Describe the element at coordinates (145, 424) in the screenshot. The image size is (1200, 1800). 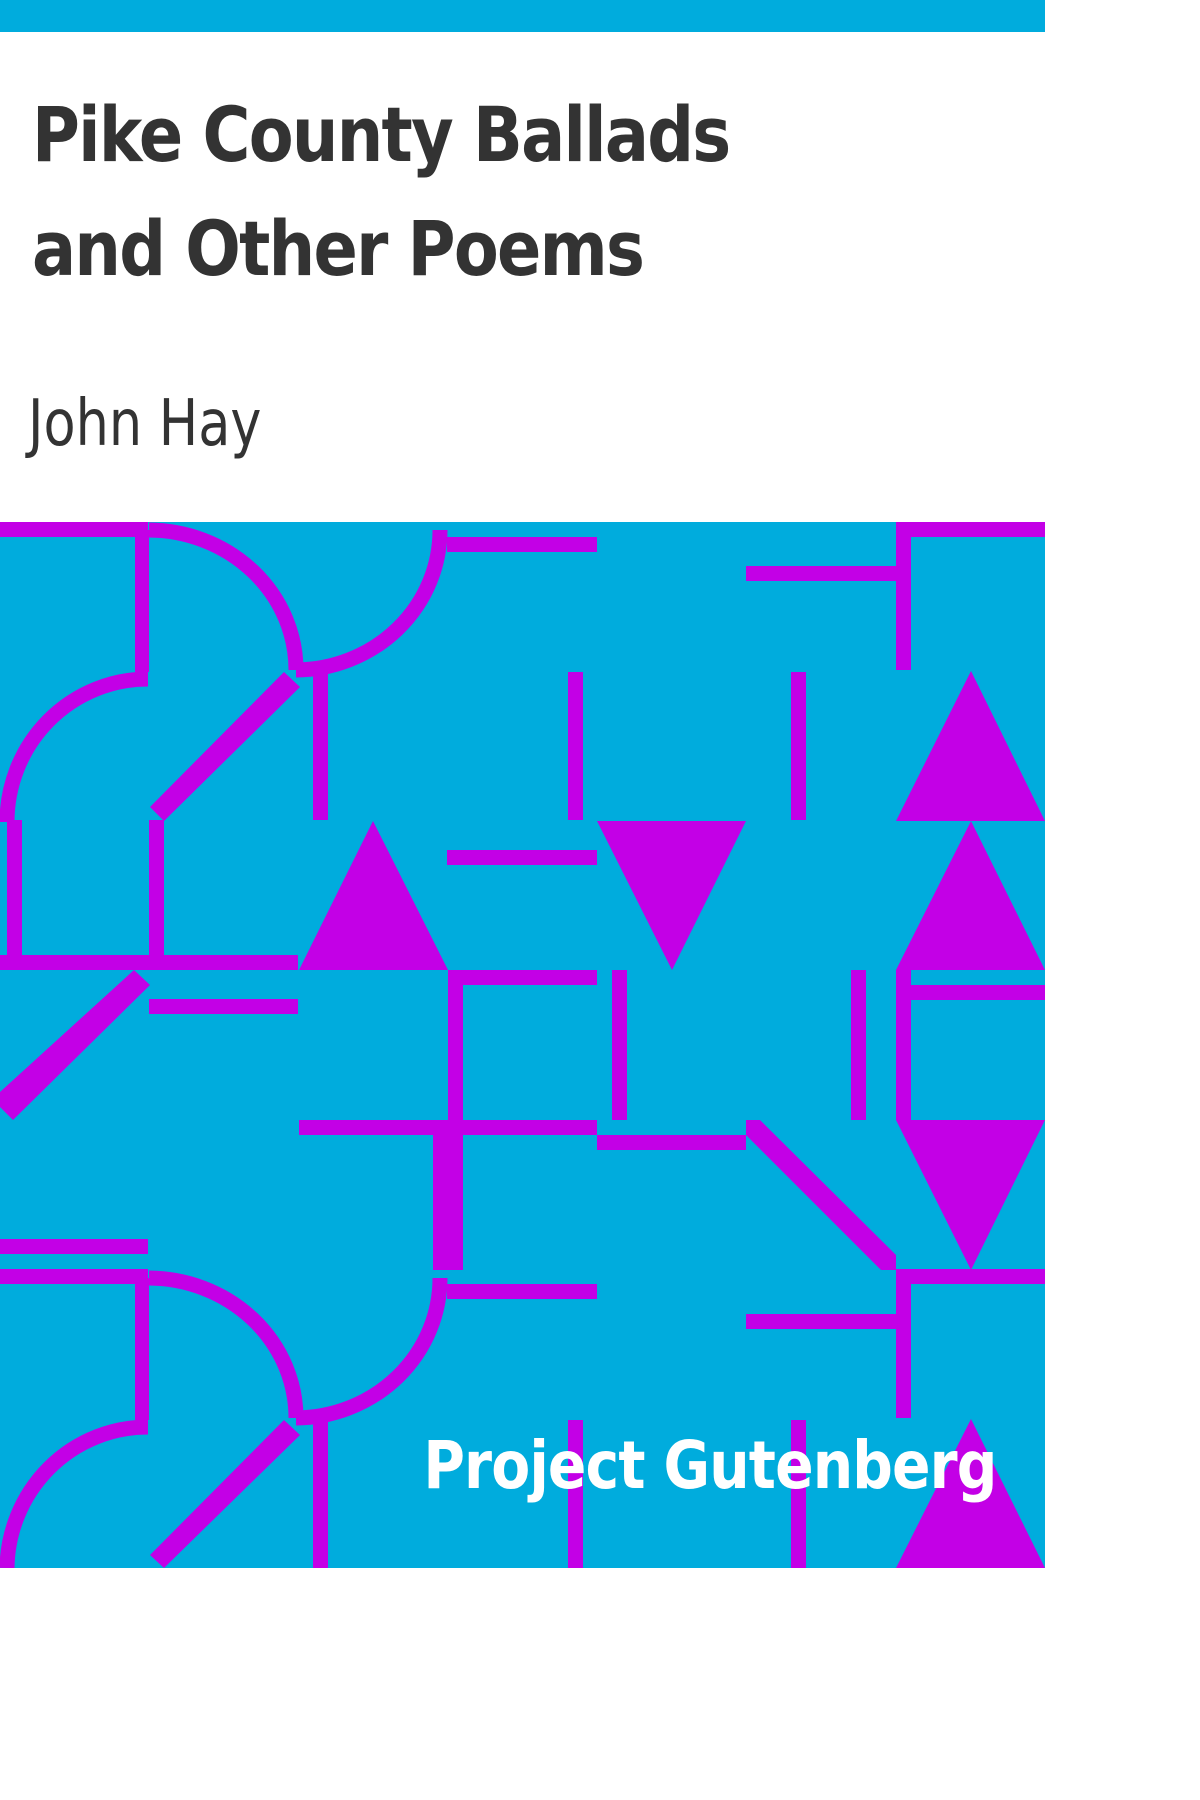
I see `book-author: John Hay` at that location.